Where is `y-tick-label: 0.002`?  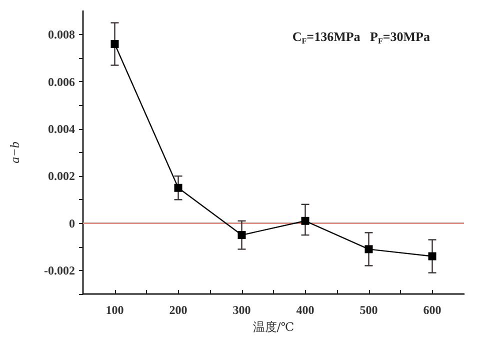 y-tick-label: 0.002 is located at coordinates (61, 176).